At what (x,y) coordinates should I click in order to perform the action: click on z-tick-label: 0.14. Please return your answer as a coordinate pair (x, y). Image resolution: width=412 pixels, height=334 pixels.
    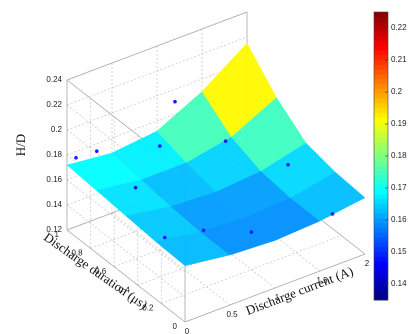
    Looking at the image, I should click on (54, 204).